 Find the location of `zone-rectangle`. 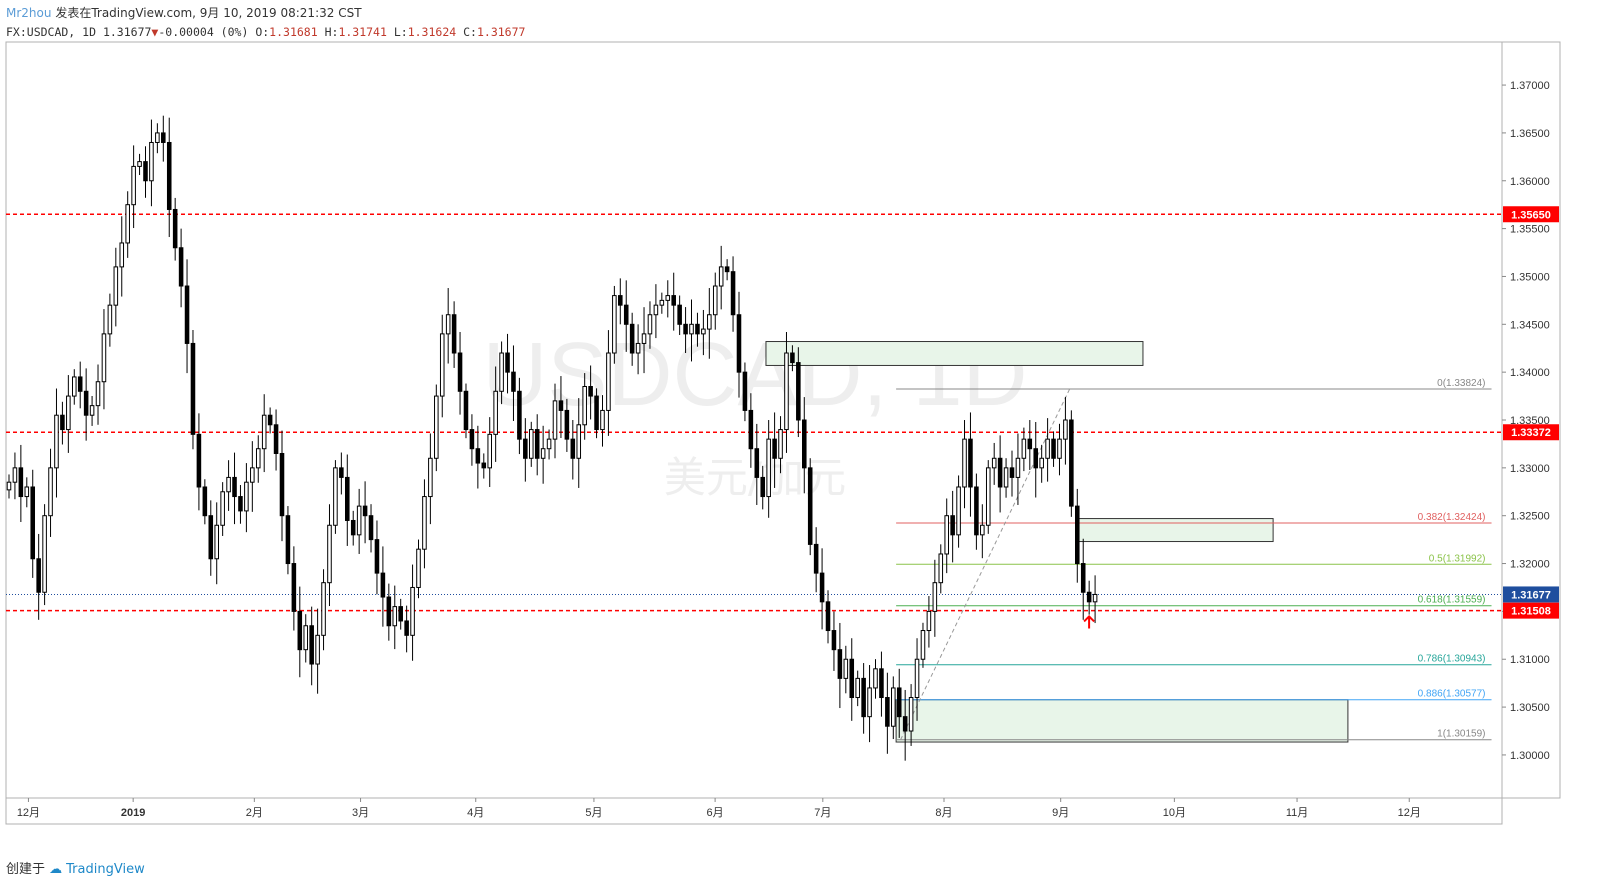

zone-rectangle is located at coordinates (1176, 530).